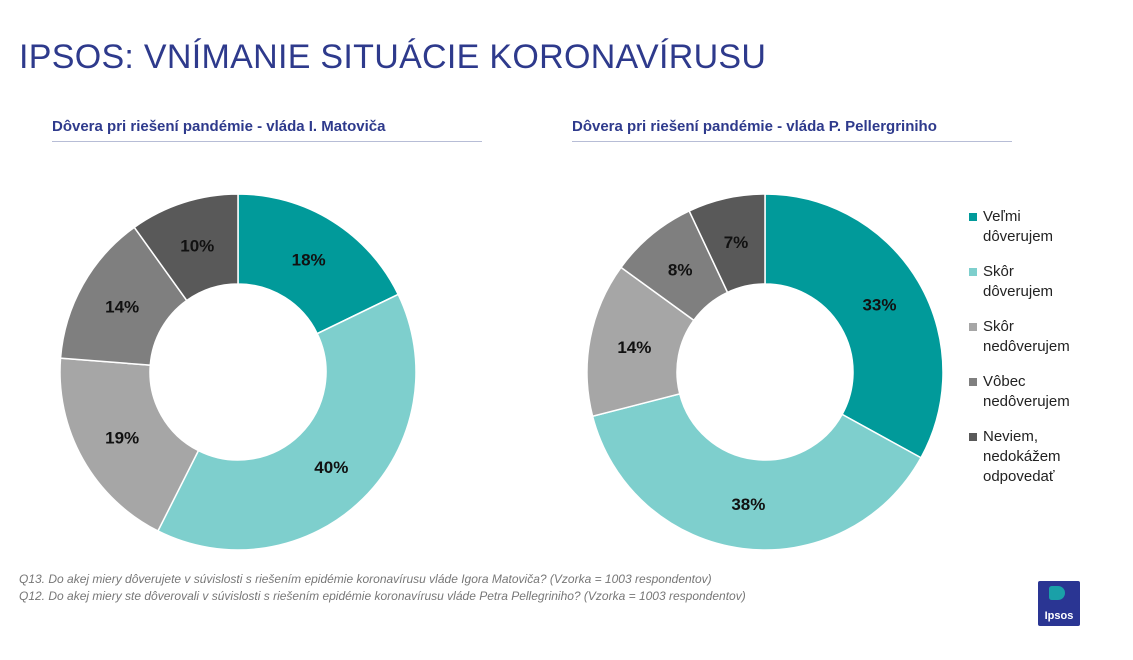 This screenshot has width=1133, height=660. What do you see at coordinates (1022, 456) in the screenshot?
I see `legend-label: Neviem, nedokážem odpovedať` at bounding box center [1022, 456].